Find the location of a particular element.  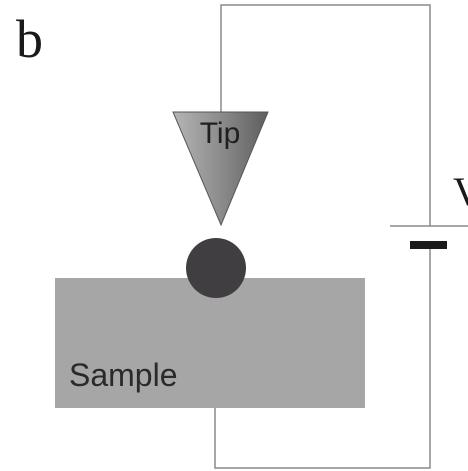

panel-label: b is located at coordinates (29, 39).